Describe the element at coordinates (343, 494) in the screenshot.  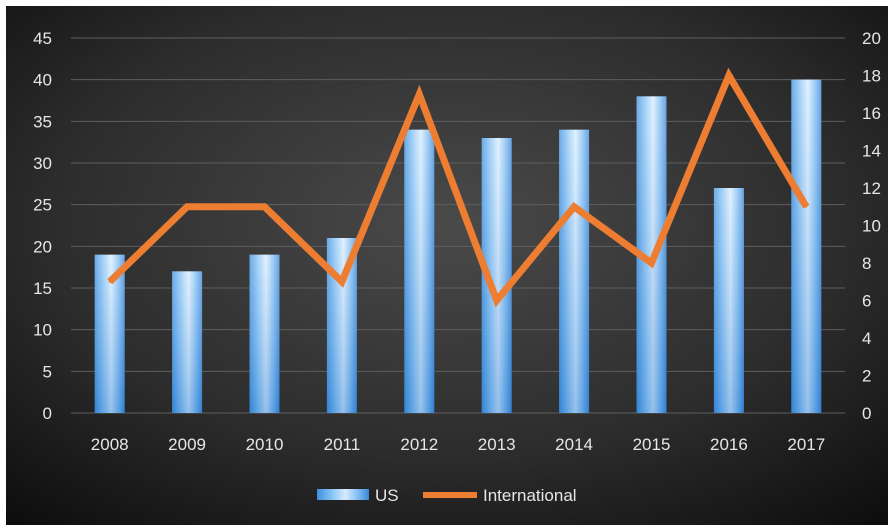
I see `legend-swatch-us` at that location.